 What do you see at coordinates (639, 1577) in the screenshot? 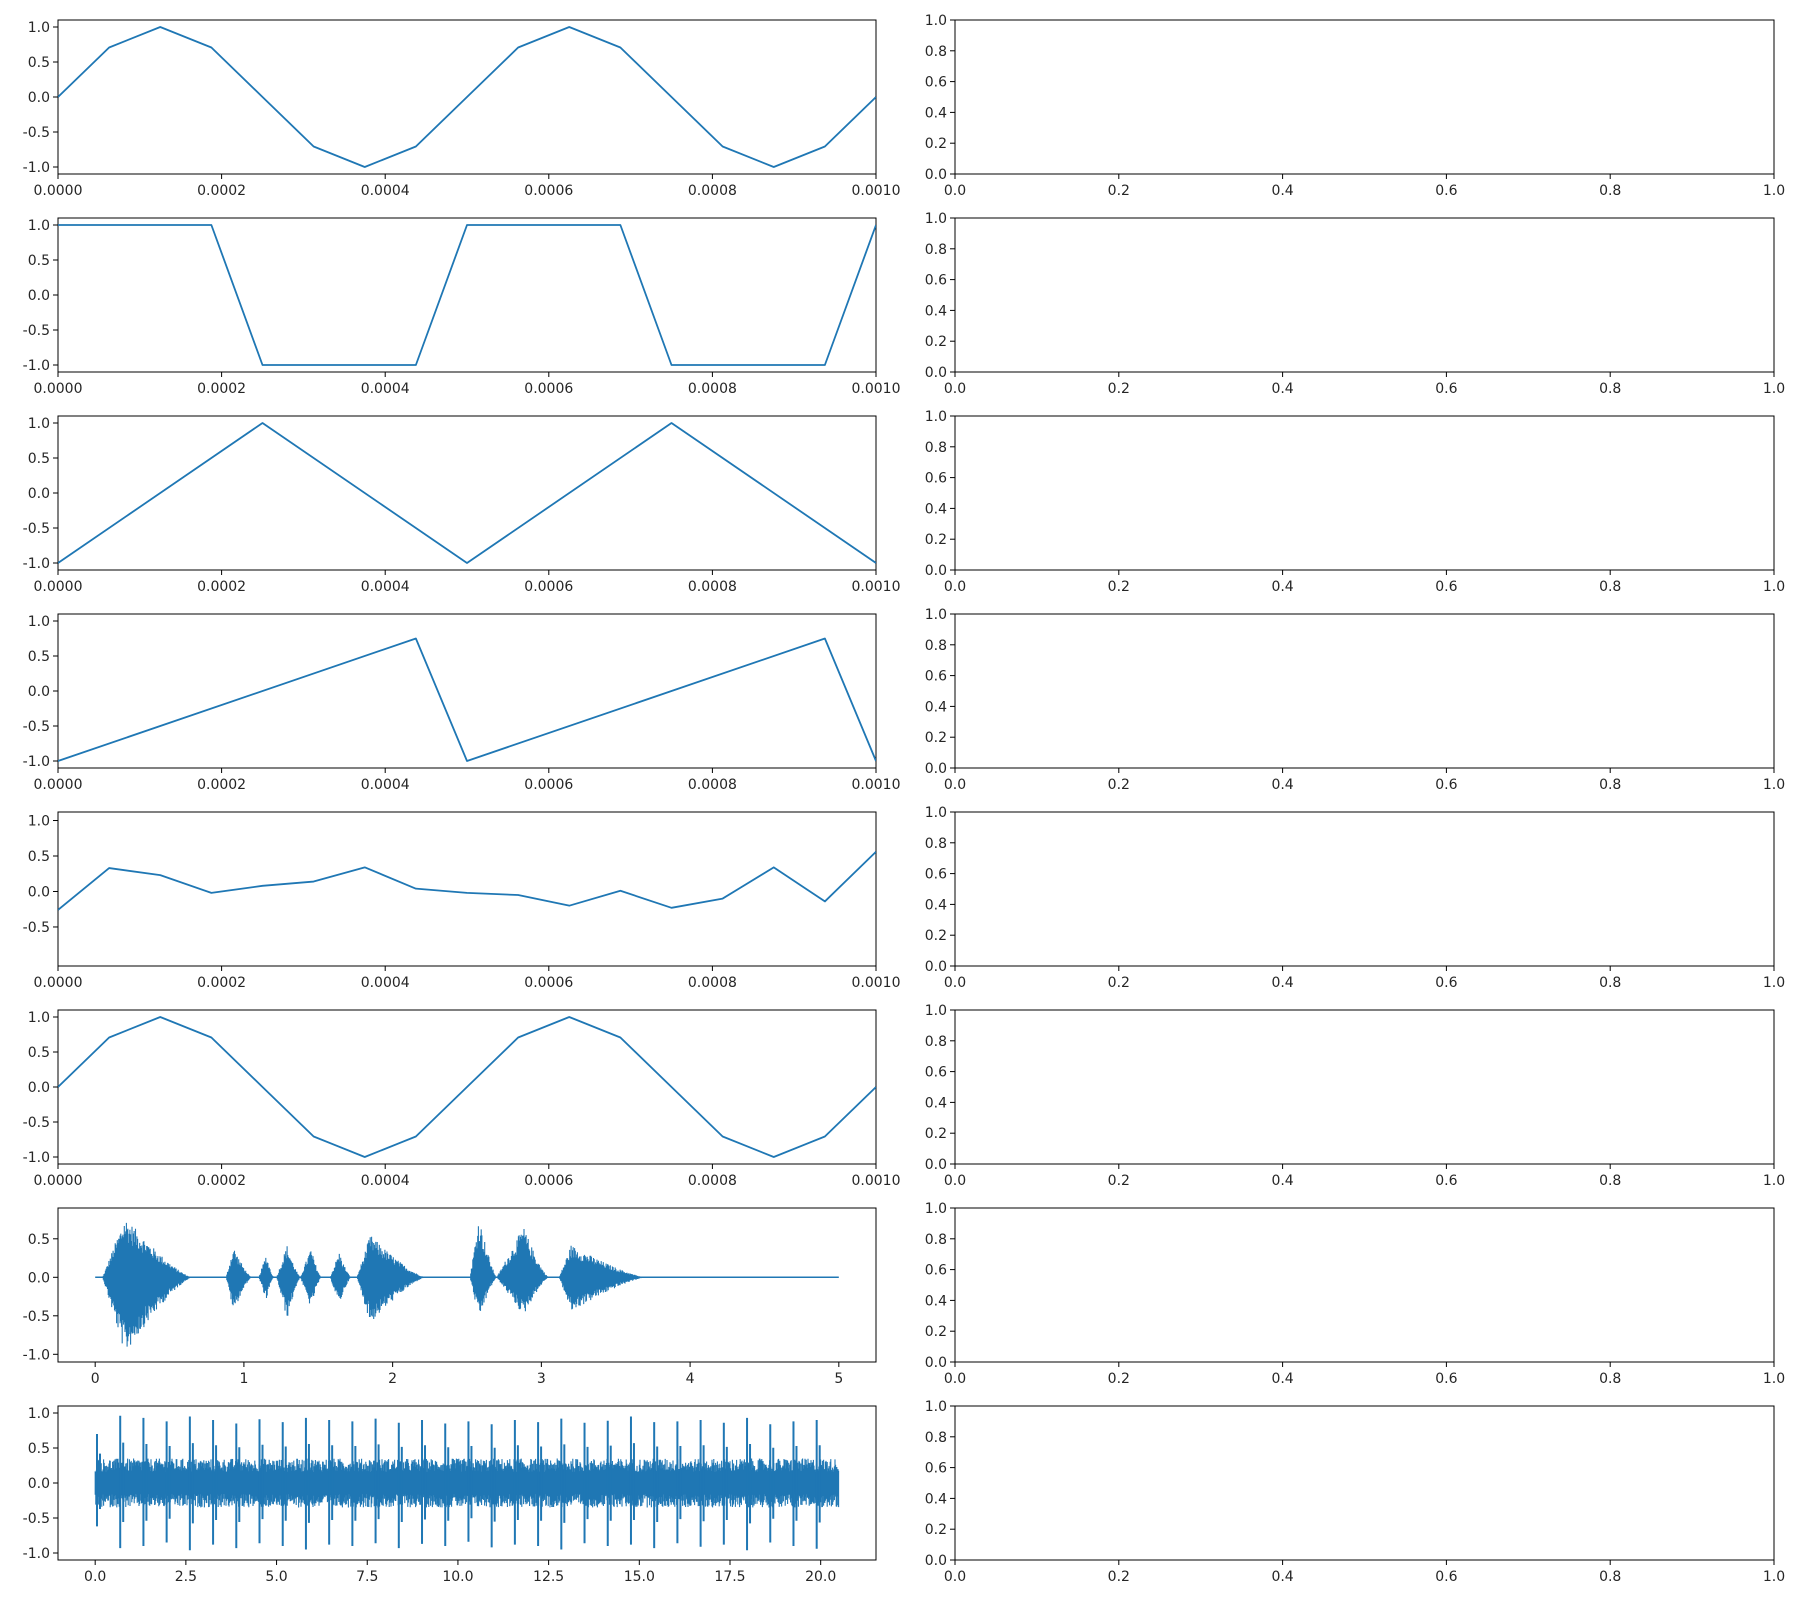
I see `x-tick-label: 15.0` at bounding box center [639, 1577].